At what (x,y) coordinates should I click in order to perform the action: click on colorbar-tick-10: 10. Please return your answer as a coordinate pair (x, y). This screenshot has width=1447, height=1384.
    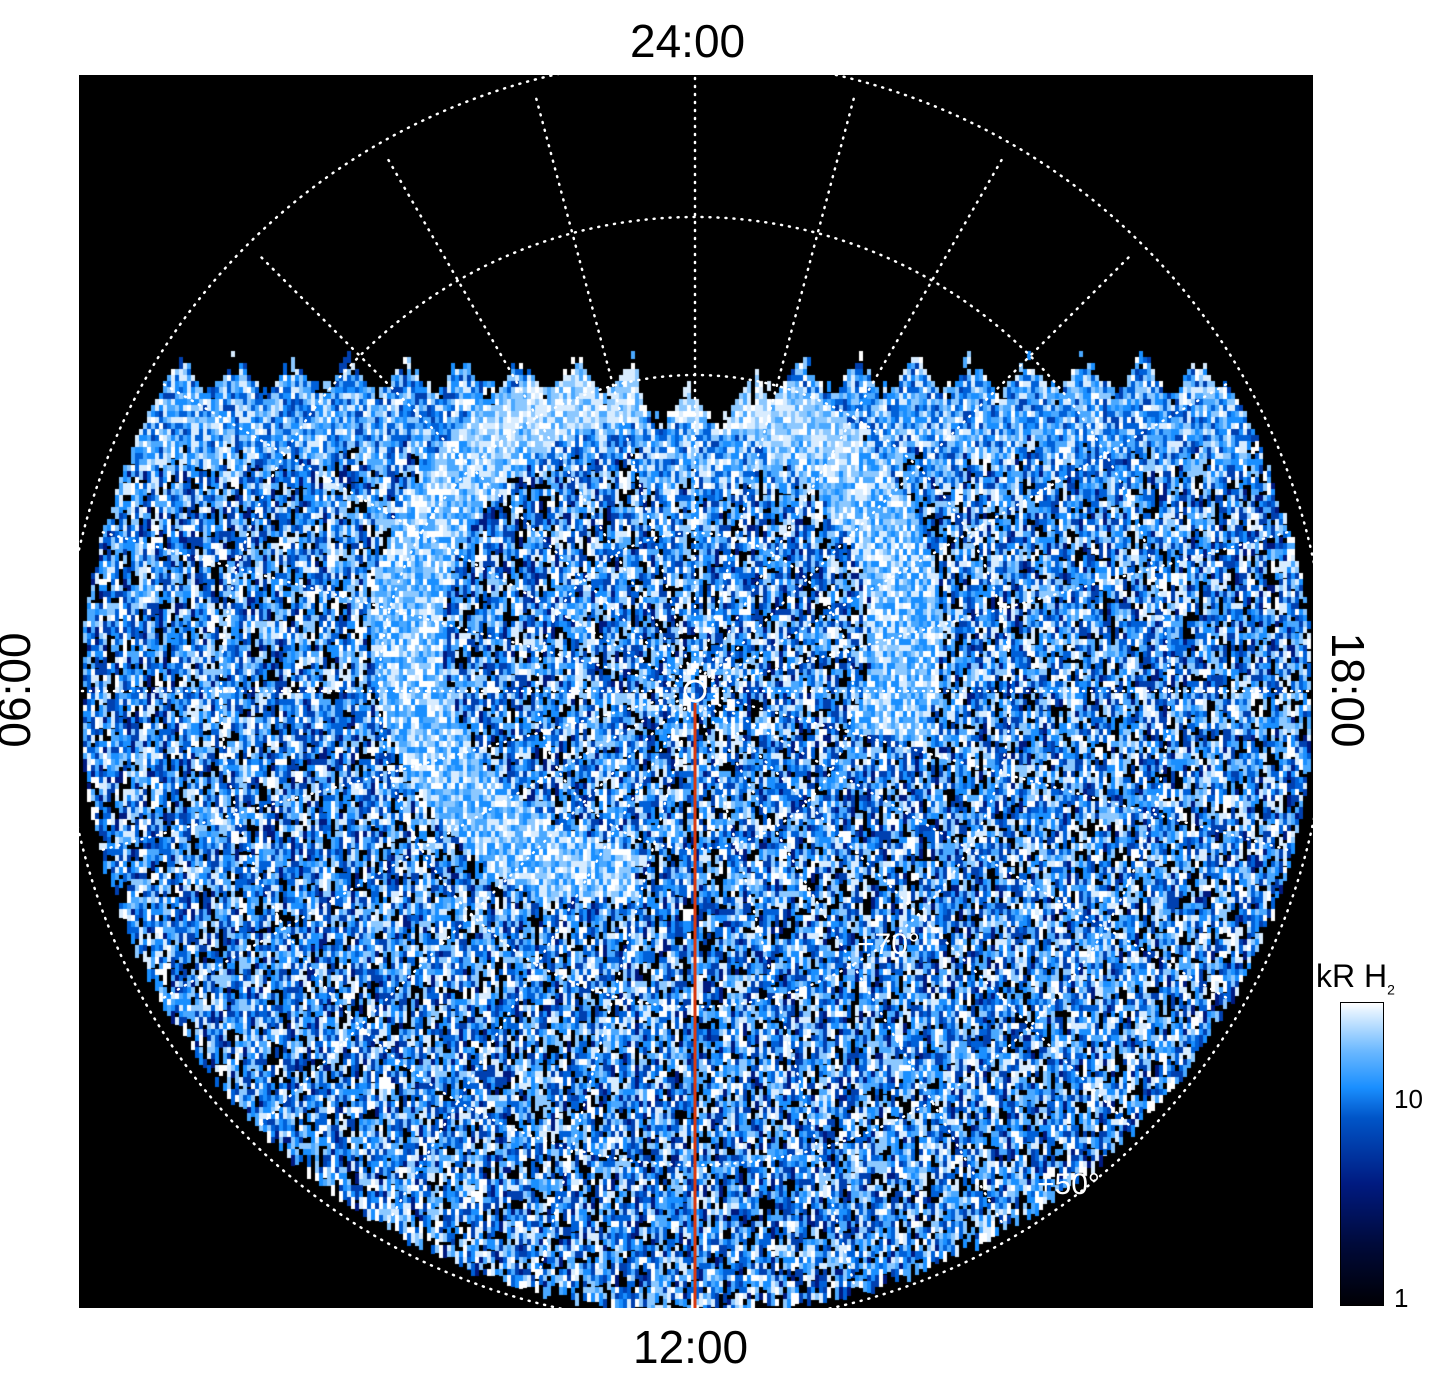
    Looking at the image, I should click on (1408, 1099).